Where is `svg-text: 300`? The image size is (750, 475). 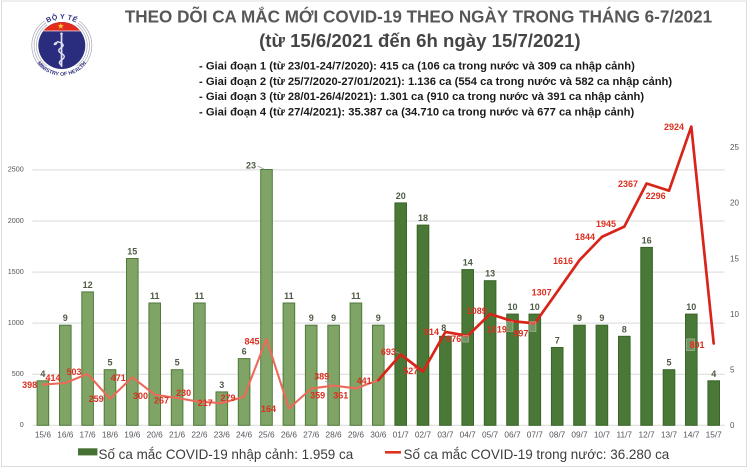
svg-text: 300 is located at coordinates (140, 396).